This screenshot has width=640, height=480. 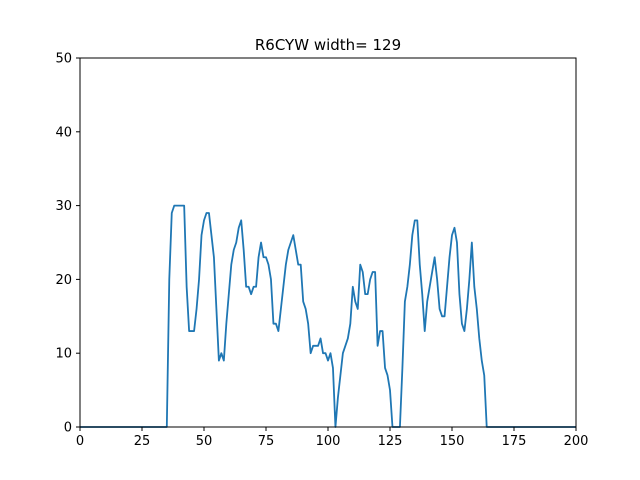 What do you see at coordinates (63, 280) in the screenshot?
I see `y-tick-label: 20` at bounding box center [63, 280].